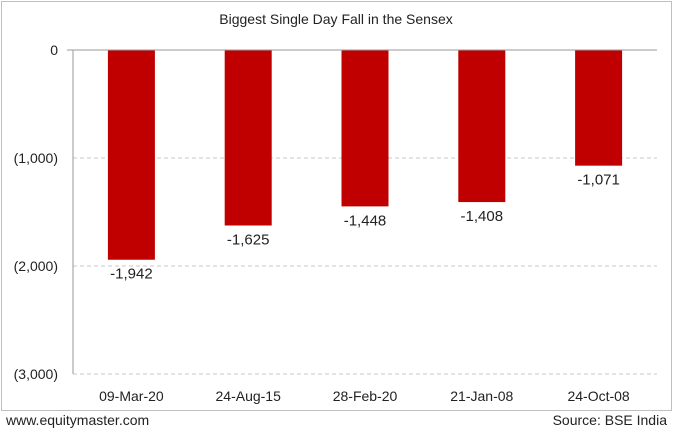 This screenshot has height=432, width=675. I want to click on x-tick-label: 24-Oct-08, so click(598, 396).